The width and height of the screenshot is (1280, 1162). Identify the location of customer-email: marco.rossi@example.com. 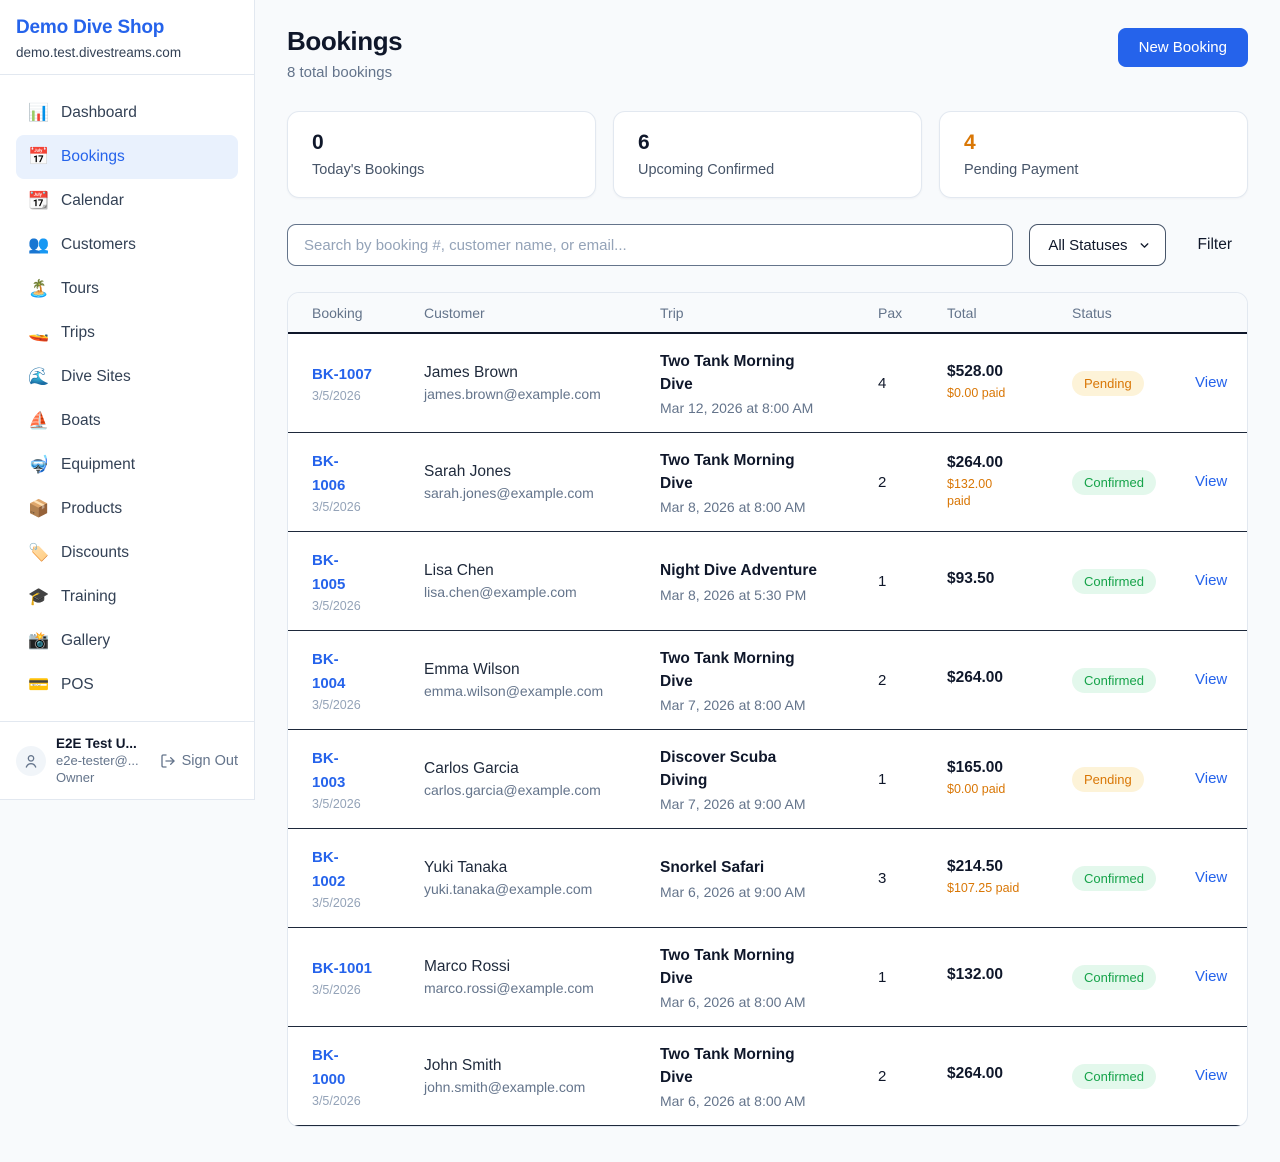
(509, 988).